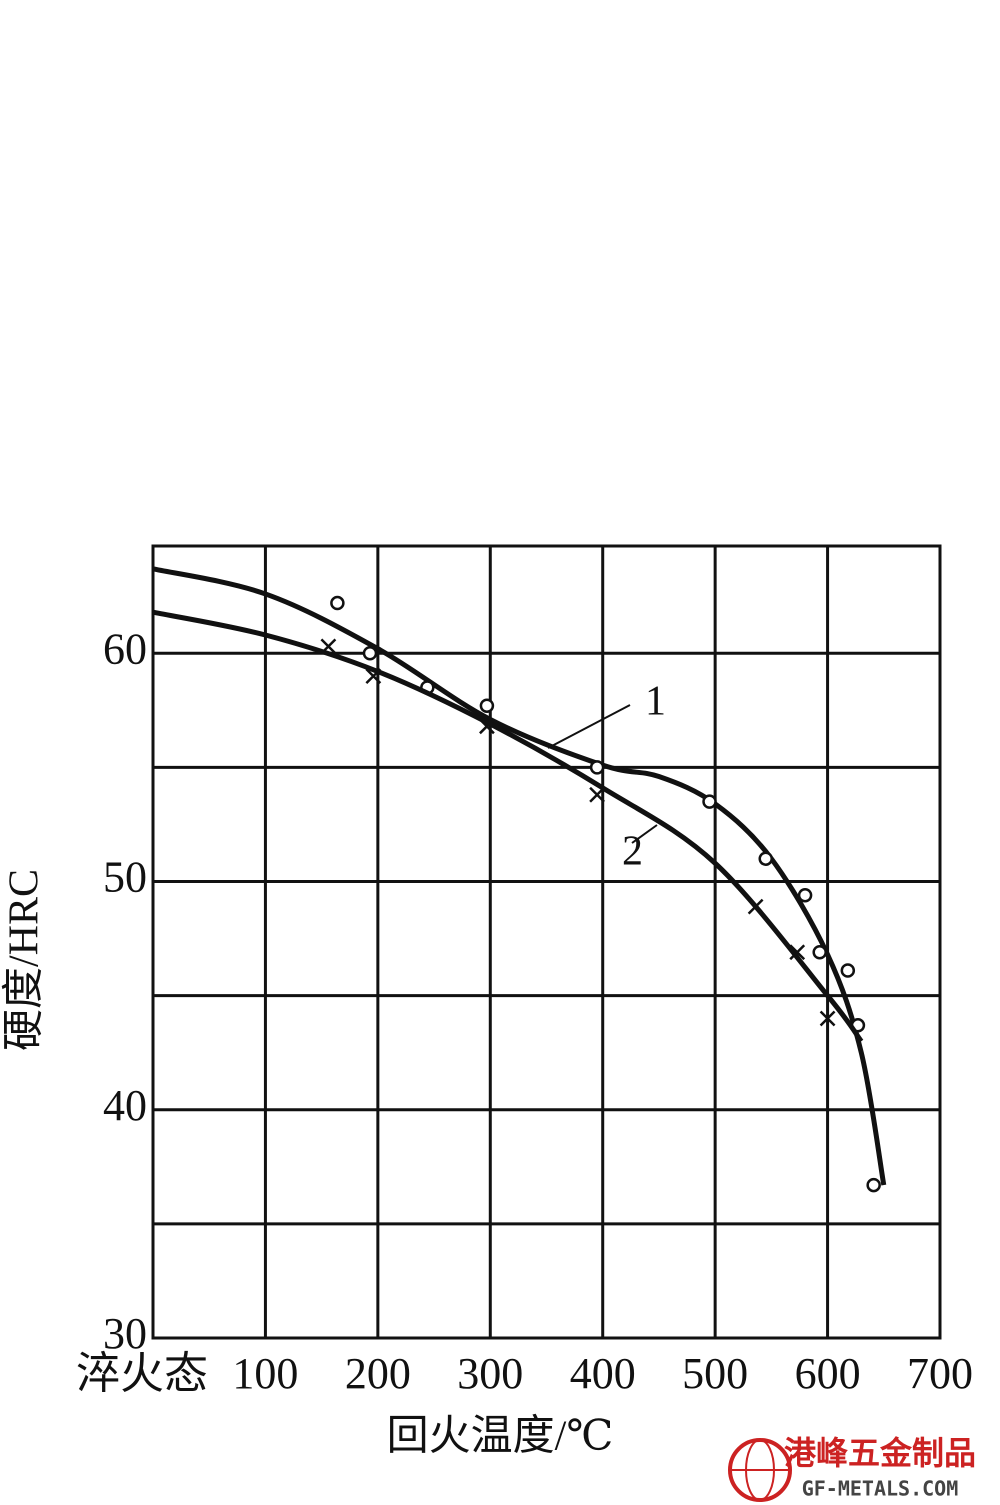 The width and height of the screenshot is (1000, 1505). Describe the element at coordinates (500, 1437) in the screenshot. I see `x-axis-label: 回火温度/℃` at that location.